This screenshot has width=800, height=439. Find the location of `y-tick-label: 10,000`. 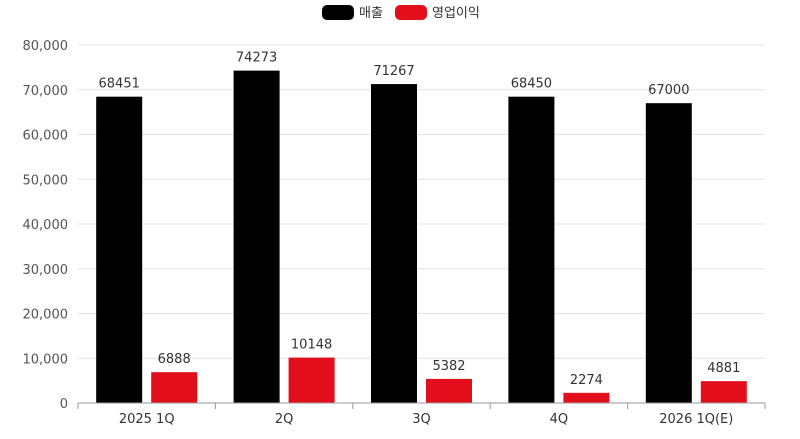

y-tick-label: 10,000 is located at coordinates (46, 359).